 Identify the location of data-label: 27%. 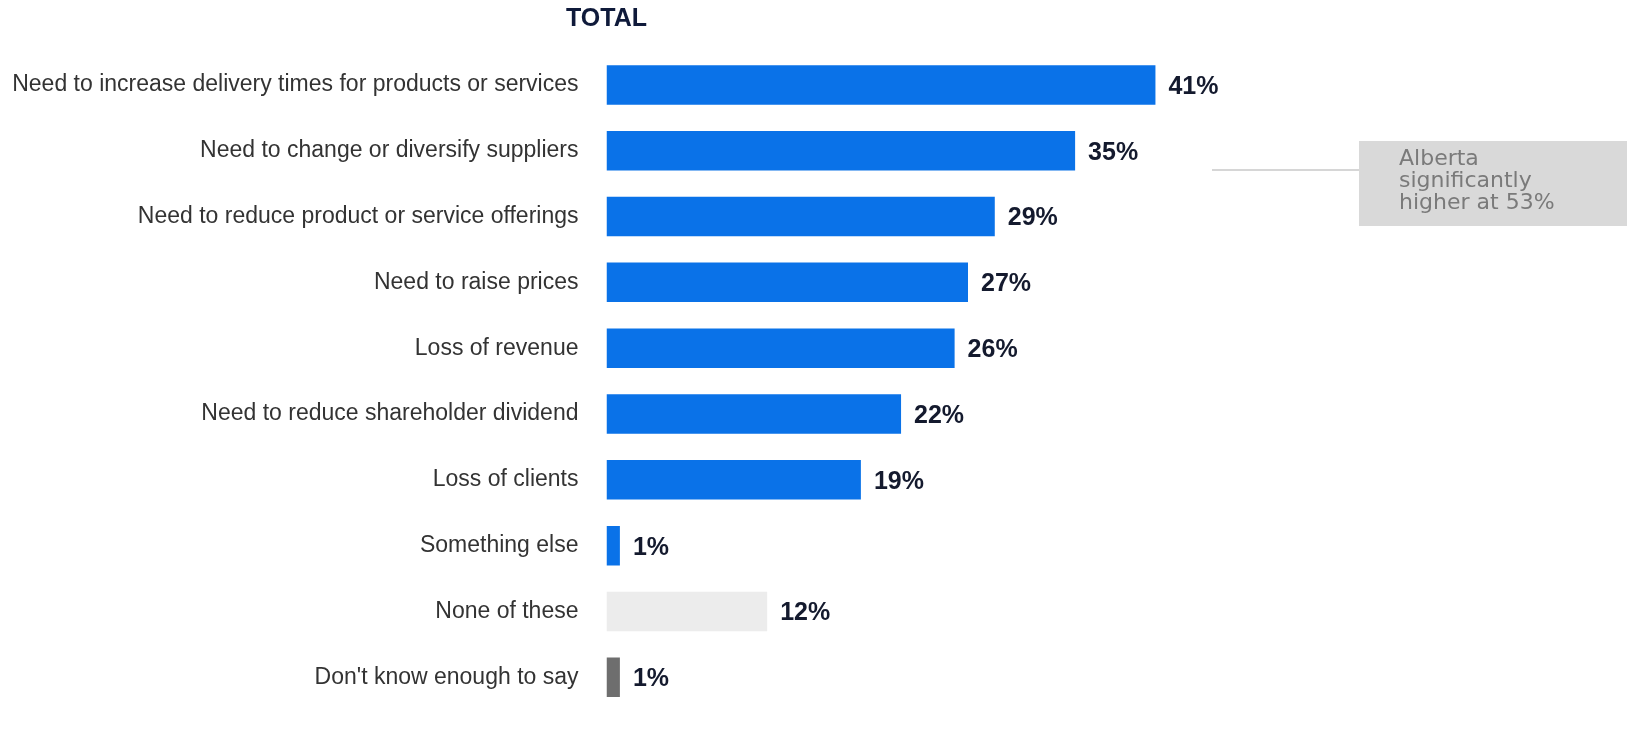
(1006, 282).